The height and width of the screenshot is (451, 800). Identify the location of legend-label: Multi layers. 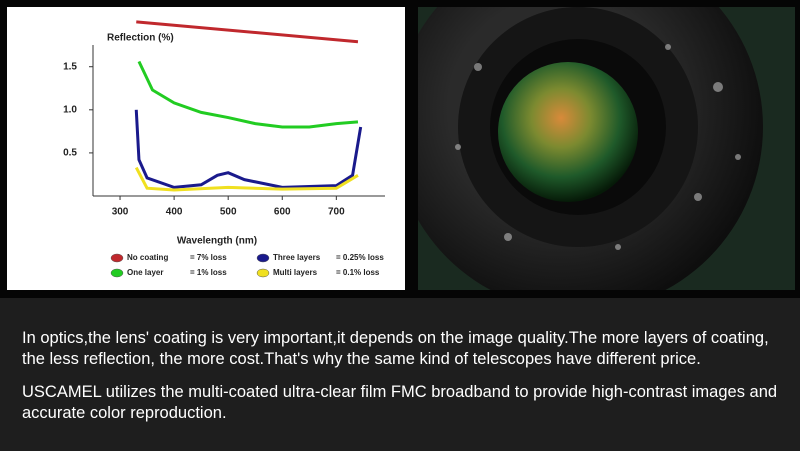
(295, 272).